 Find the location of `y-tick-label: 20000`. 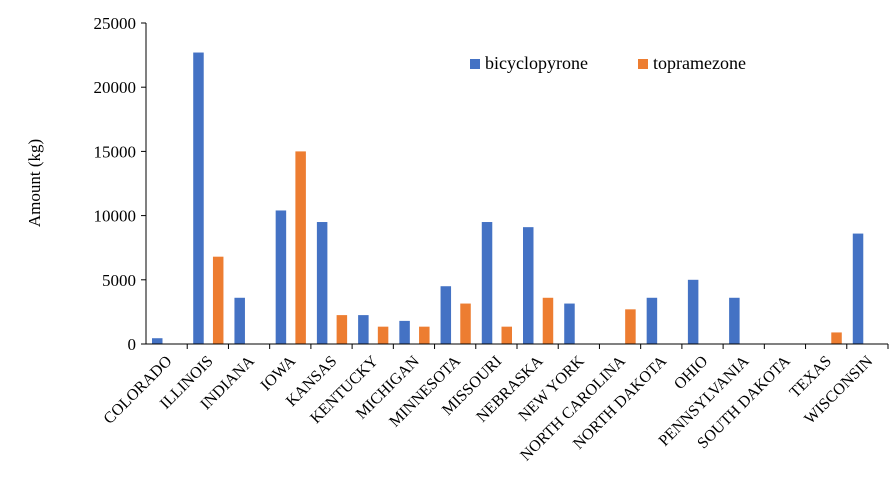

y-tick-label: 20000 is located at coordinates (115, 87).